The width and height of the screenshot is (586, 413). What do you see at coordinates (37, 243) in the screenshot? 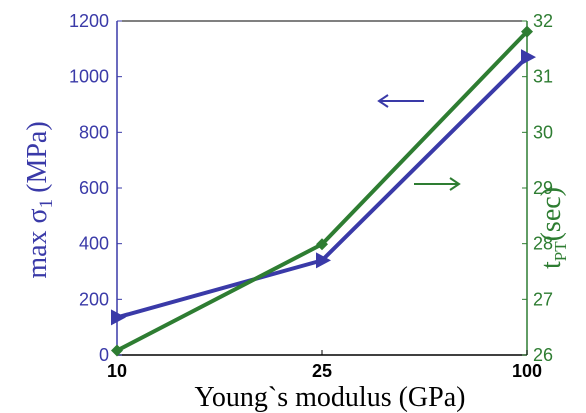
I see `left-y-label-main: max σ` at bounding box center [37, 243].